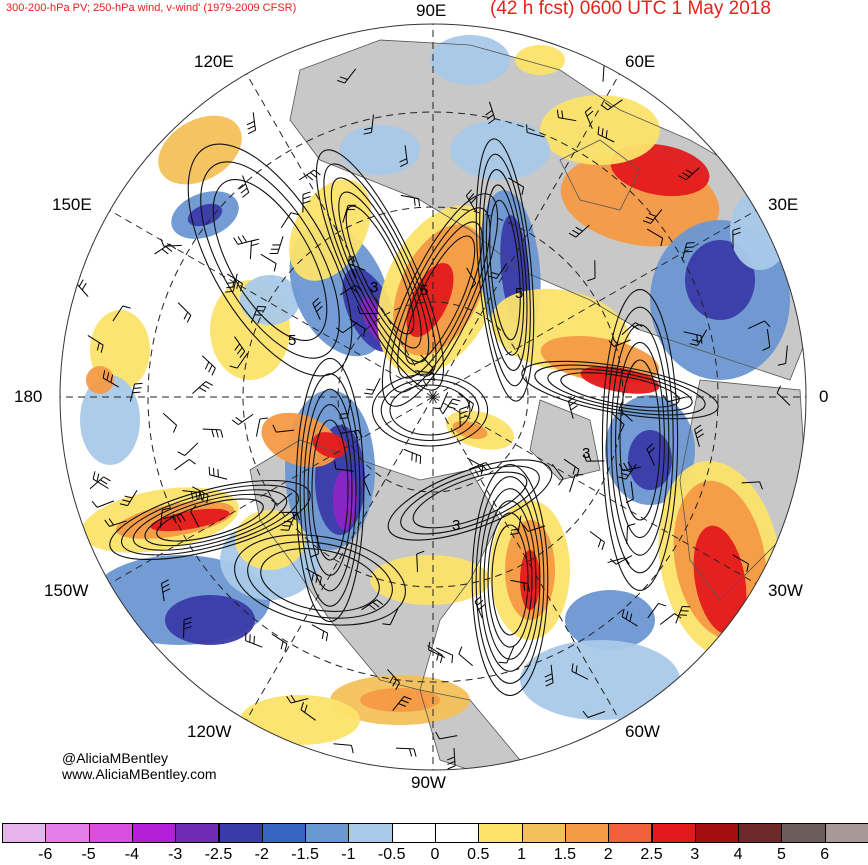 The width and height of the screenshot is (868, 865). Describe the element at coordinates (115, 758) in the screenshot. I see `credit-handle: @AliciaMBentley` at that location.